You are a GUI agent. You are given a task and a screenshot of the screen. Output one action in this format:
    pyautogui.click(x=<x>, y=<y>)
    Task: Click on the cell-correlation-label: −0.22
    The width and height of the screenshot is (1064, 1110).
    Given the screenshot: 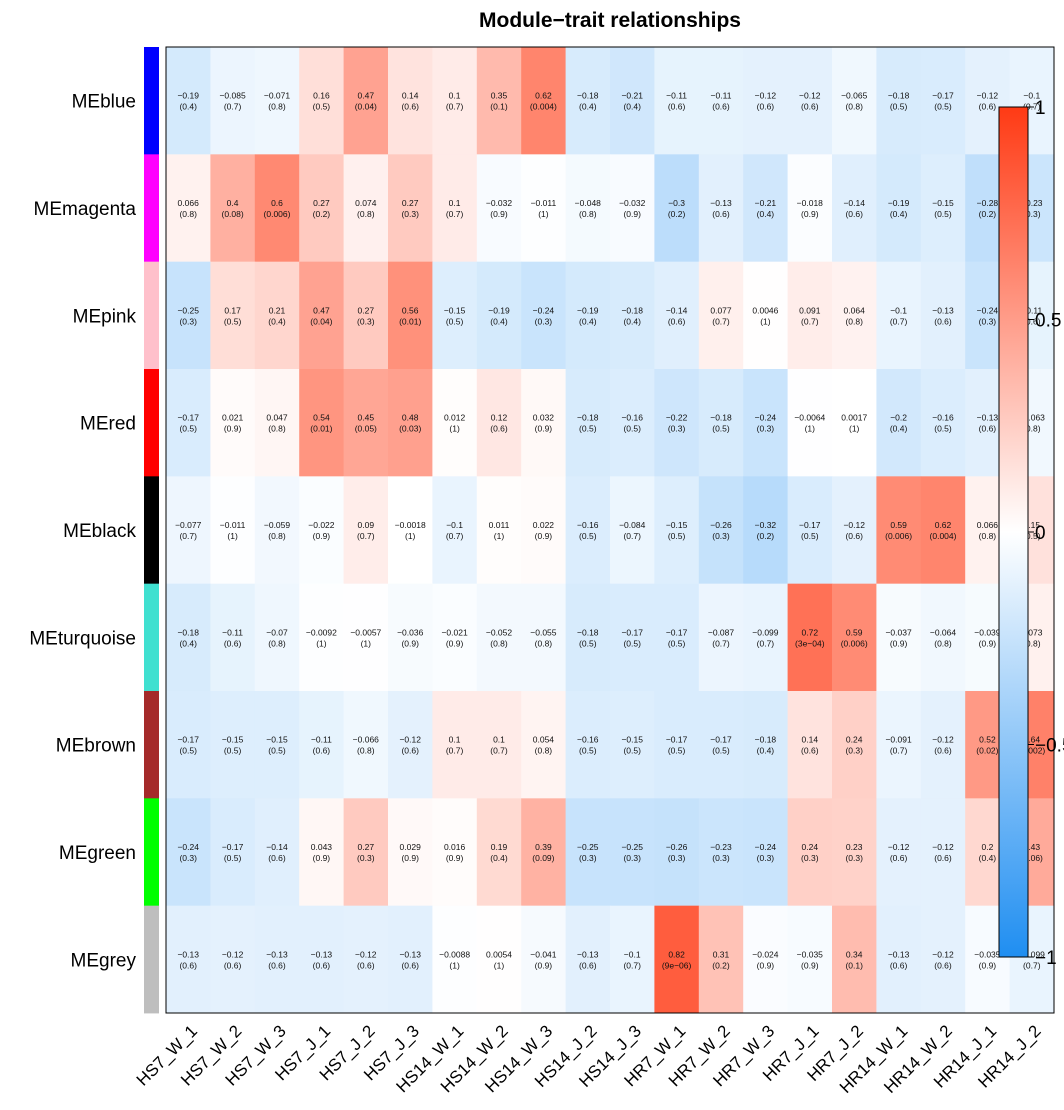 What is the action you would take?
    pyautogui.click(x=677, y=418)
    